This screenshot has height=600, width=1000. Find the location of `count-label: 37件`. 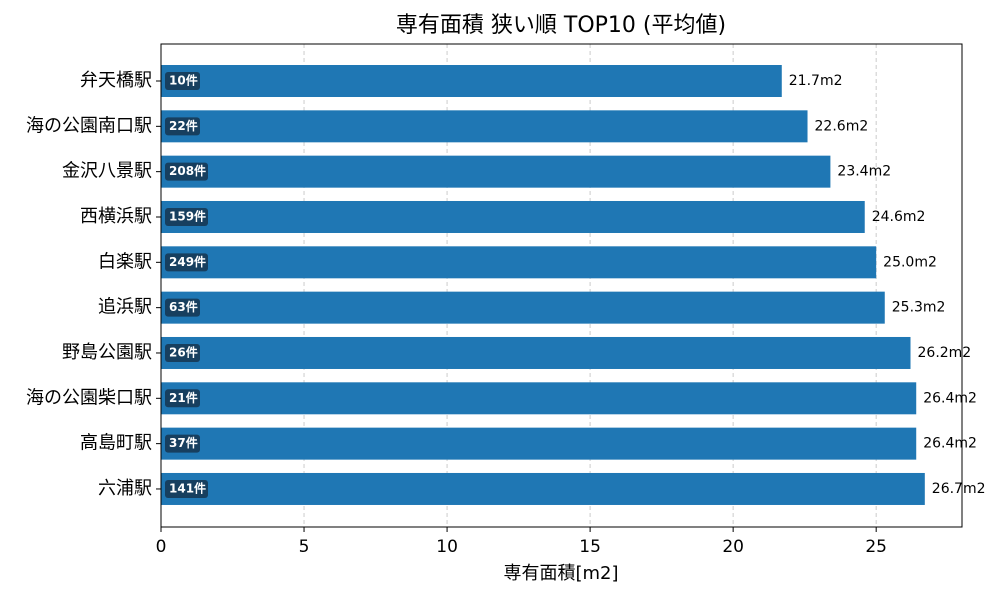

count-label: 37件 is located at coordinates (183, 442).